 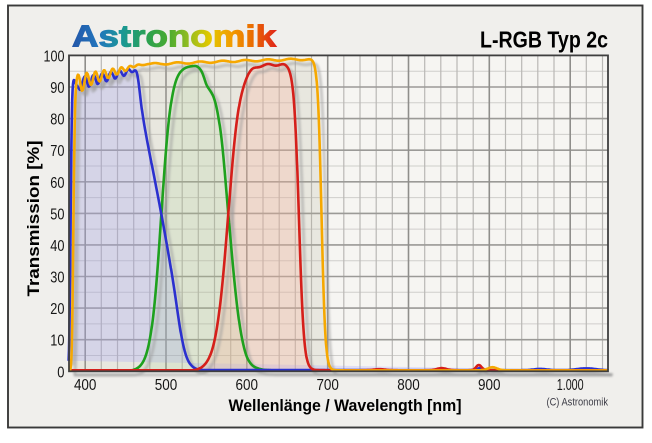 What do you see at coordinates (570, 385) in the screenshot?
I see `svg-text: 1.000` at bounding box center [570, 385].